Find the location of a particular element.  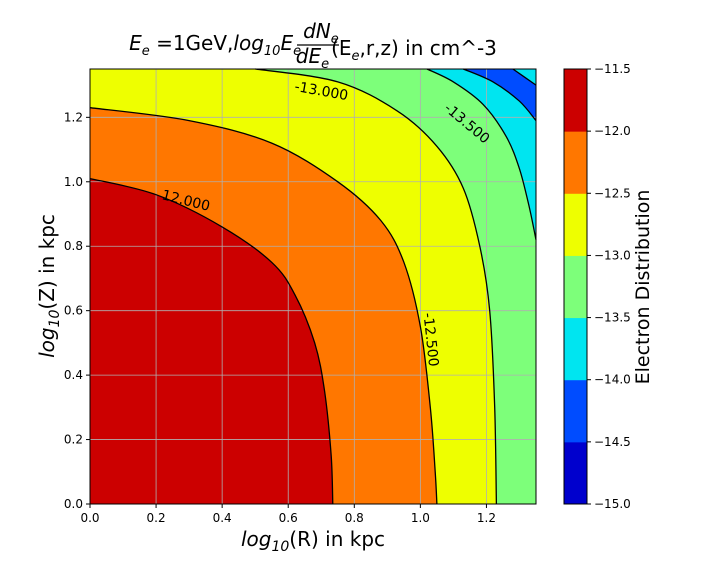

x-axis-ticks: 0.0 0.2 0.4 0.6 0.8 1.0 1.2 is located at coordinates (288, 514).